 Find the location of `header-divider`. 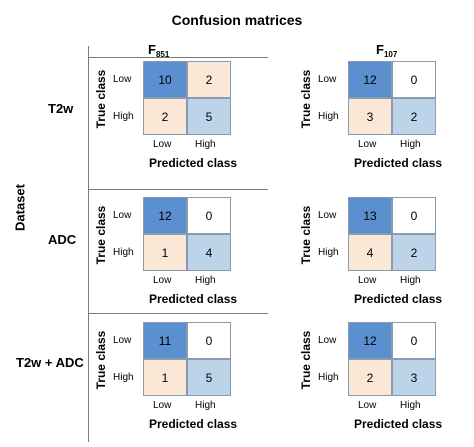

header-divider is located at coordinates (178, 57).